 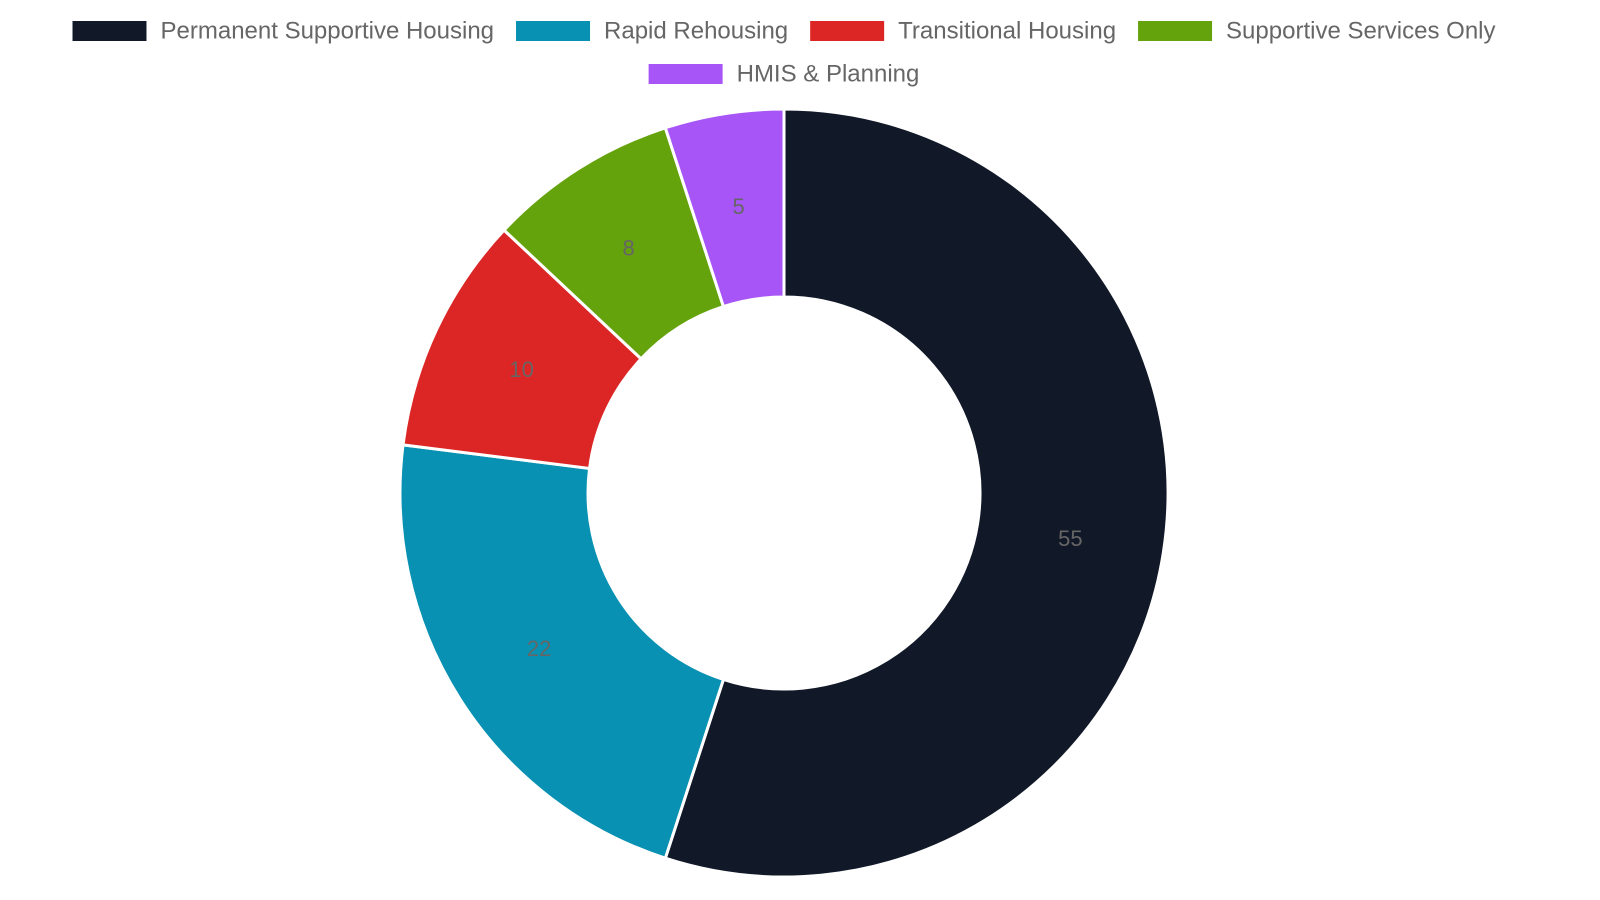 What do you see at coordinates (562, 652) in the screenshot?
I see `slice-rapid-rehousing` at bounding box center [562, 652].